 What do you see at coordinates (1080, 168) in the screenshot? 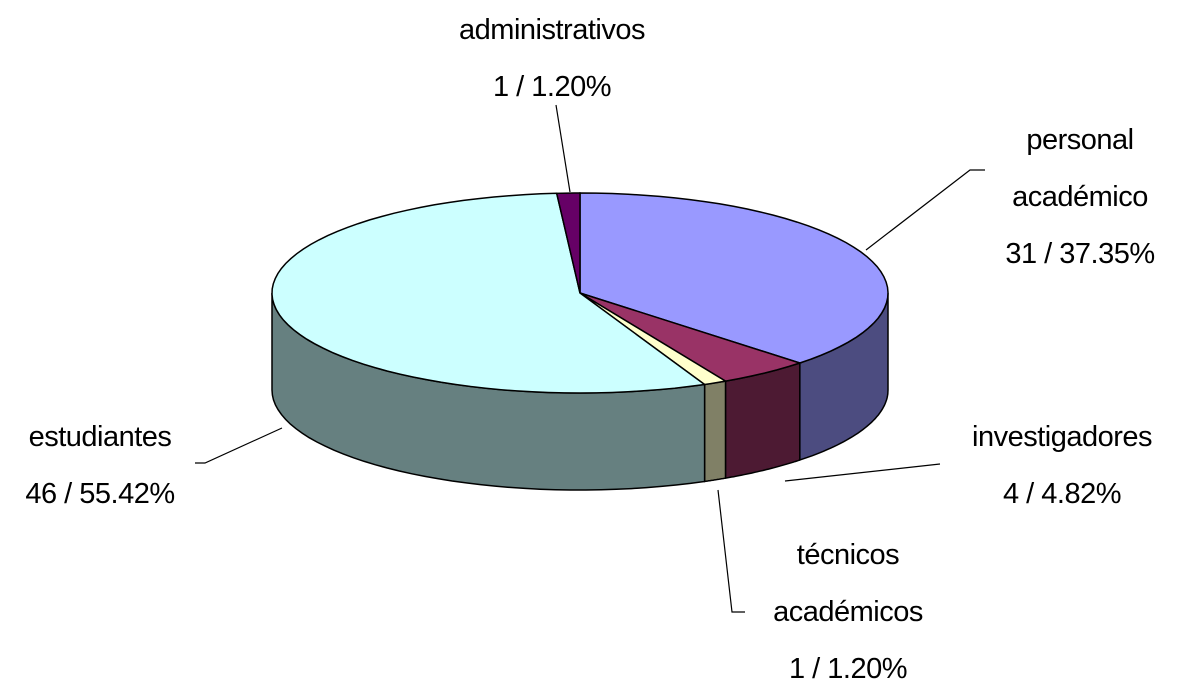
I see `category-label: personal académico` at bounding box center [1080, 168].